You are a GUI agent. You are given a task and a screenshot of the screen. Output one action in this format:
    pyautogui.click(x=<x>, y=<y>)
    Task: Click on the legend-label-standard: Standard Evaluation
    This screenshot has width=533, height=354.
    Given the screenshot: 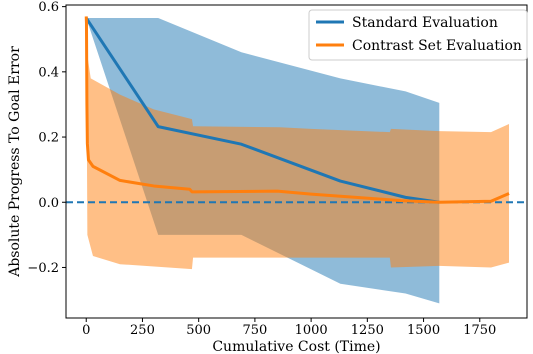 What is the action you would take?
    pyautogui.click(x=425, y=23)
    